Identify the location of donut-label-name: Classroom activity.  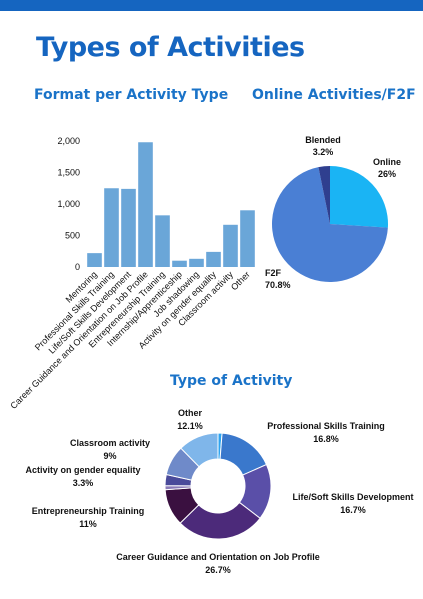
(110, 443).